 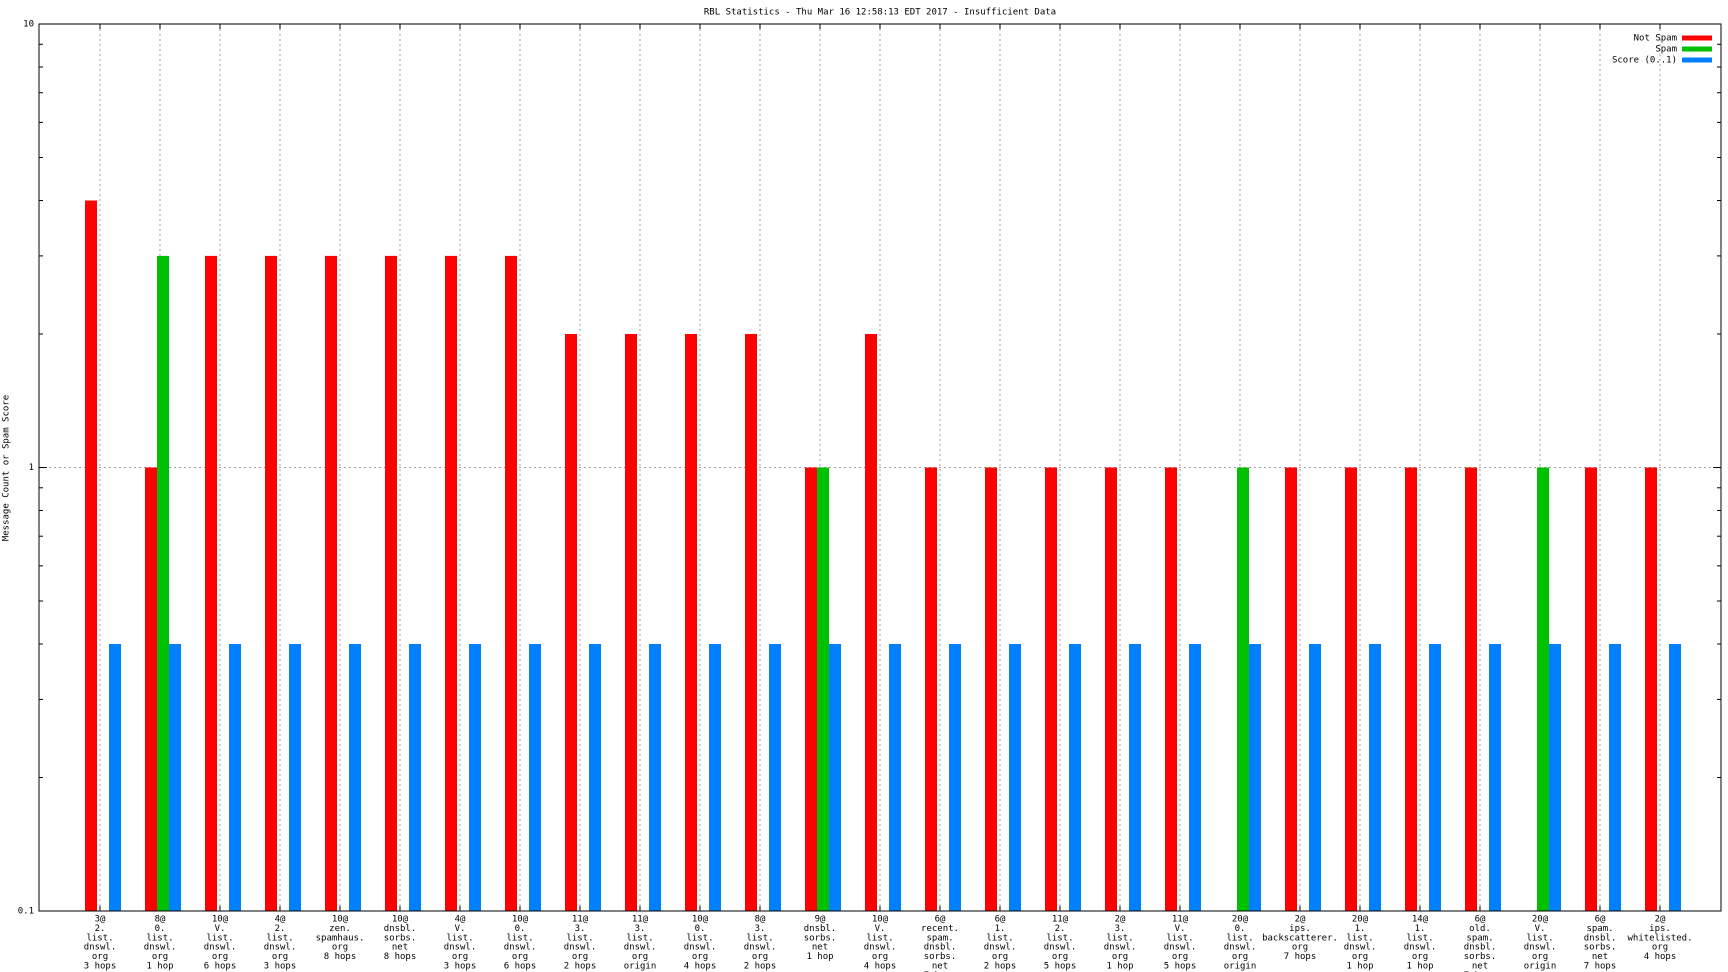 I want to click on x-tick-label: 4 hops, so click(x=880, y=967).